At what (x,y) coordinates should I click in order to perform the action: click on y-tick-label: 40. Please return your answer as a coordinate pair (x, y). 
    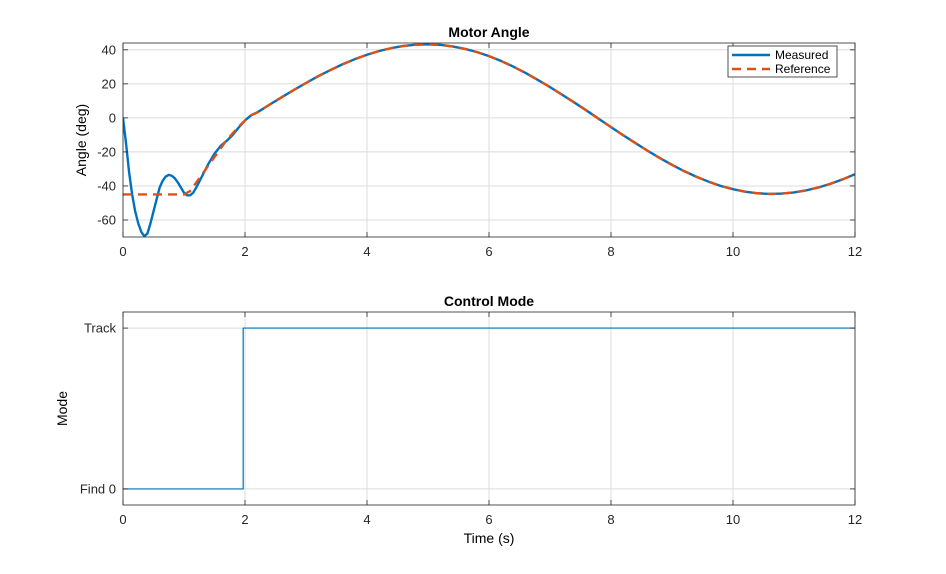
    Looking at the image, I should click on (109, 49).